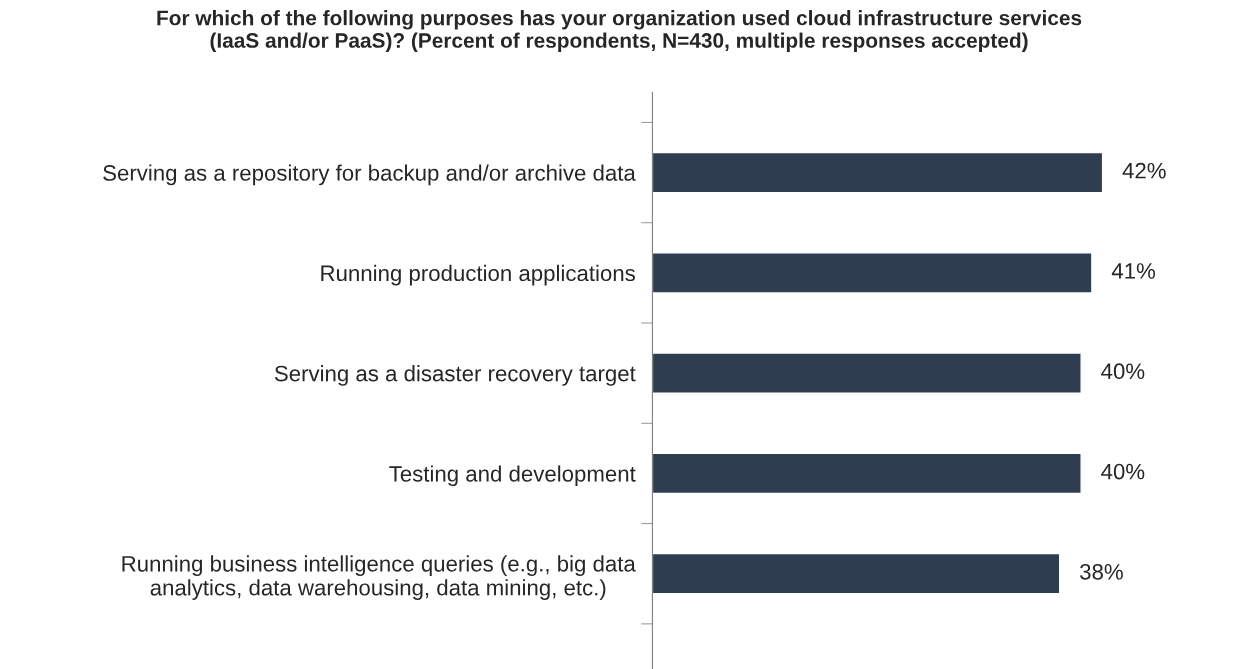  I want to click on y-tick-label: Running business intelligence queries (e.g., big data analytics, data warehousing, data mining, etc.), so click(379, 577).